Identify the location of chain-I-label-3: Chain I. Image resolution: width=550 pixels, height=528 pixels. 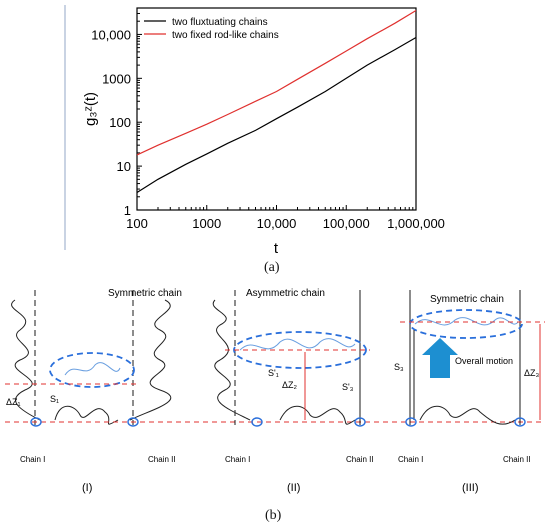
(410, 459).